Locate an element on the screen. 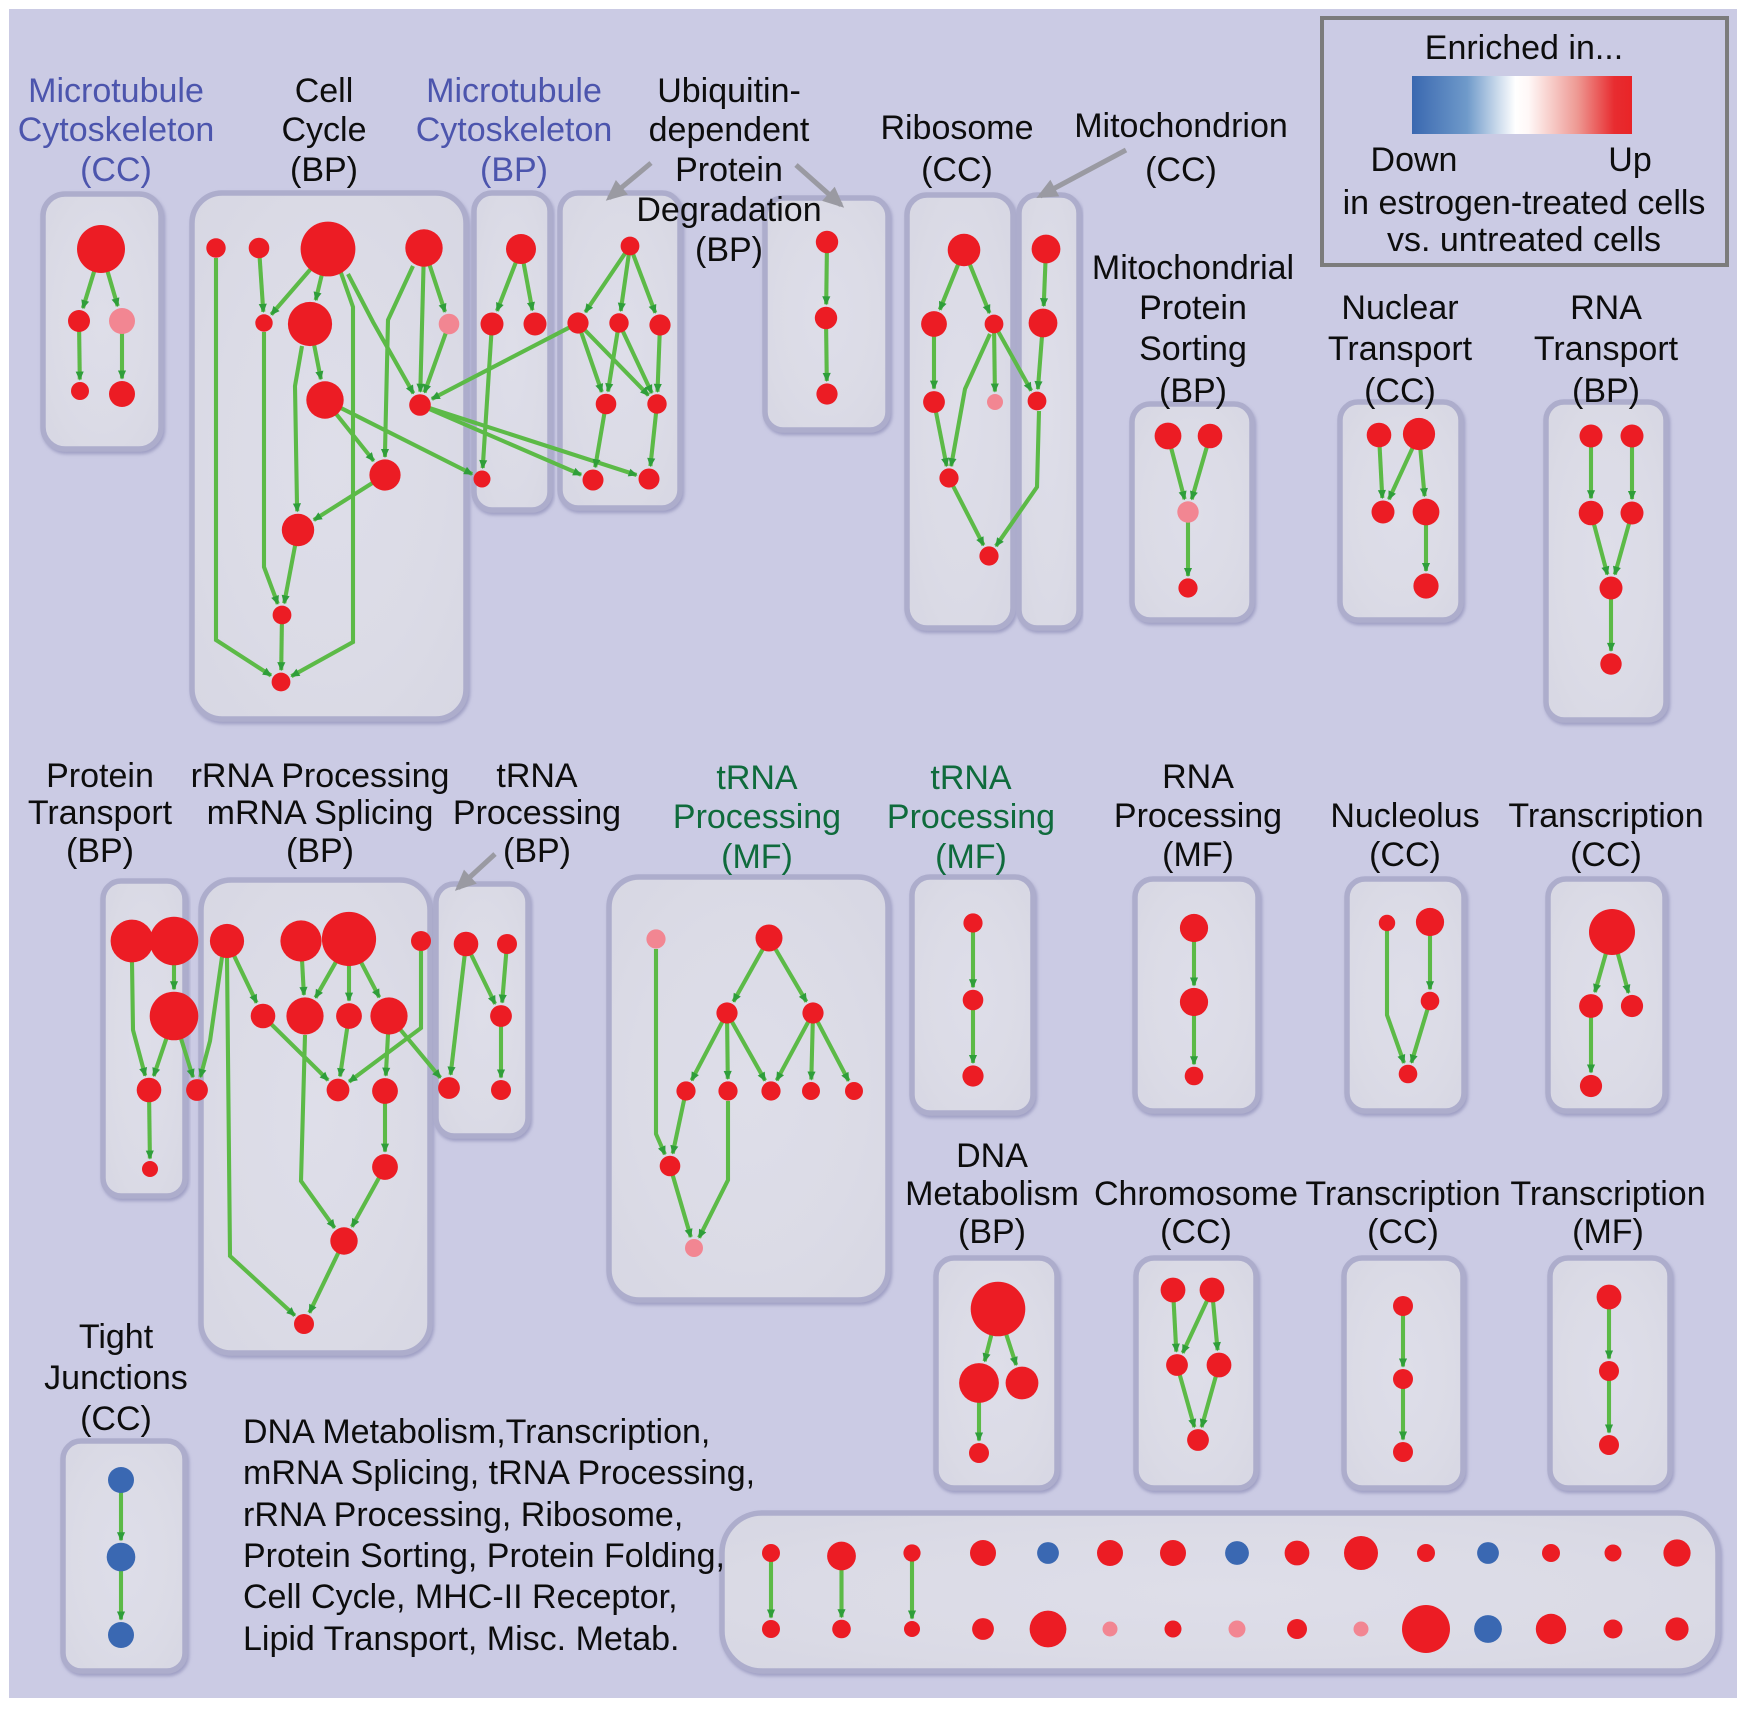 The image size is (1750, 1720). svg-text: Mitochondrion is located at coordinates (1181, 126).